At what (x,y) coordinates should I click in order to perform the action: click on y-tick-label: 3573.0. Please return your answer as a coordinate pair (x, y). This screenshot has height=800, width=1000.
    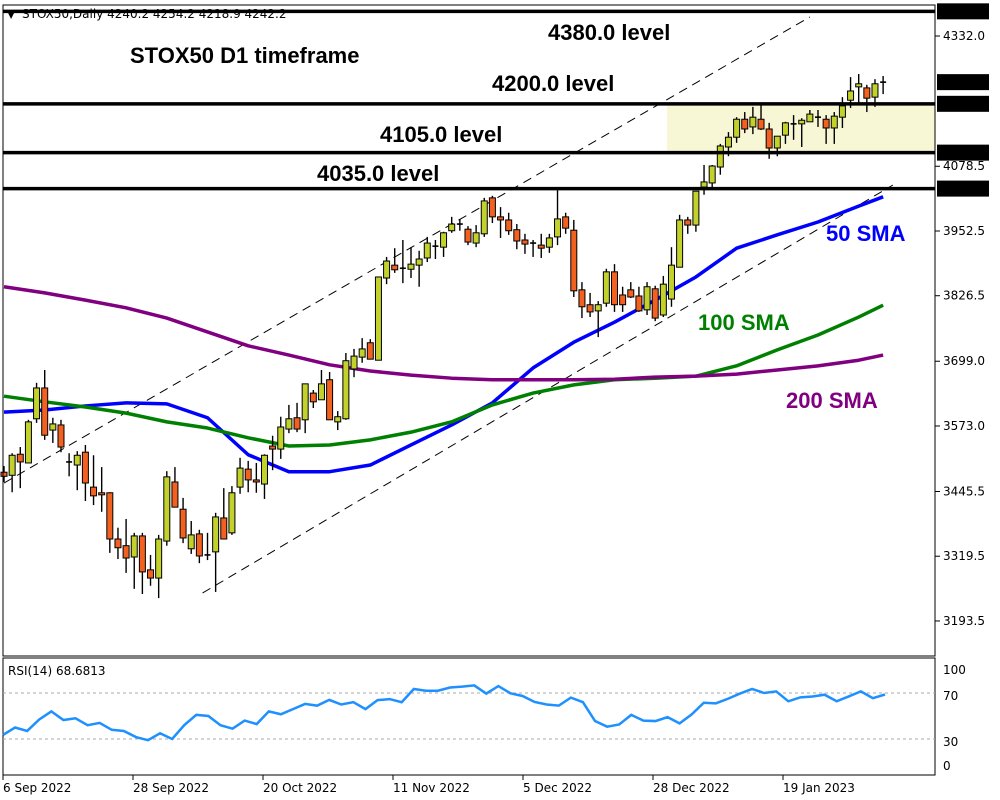
    Looking at the image, I should click on (964, 426).